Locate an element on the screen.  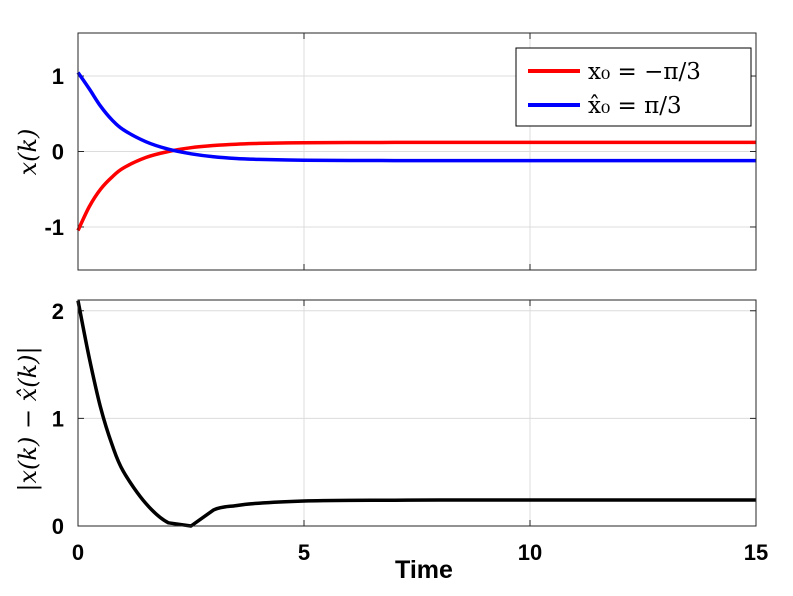
y-tick-label: 2 is located at coordinates (58, 311).